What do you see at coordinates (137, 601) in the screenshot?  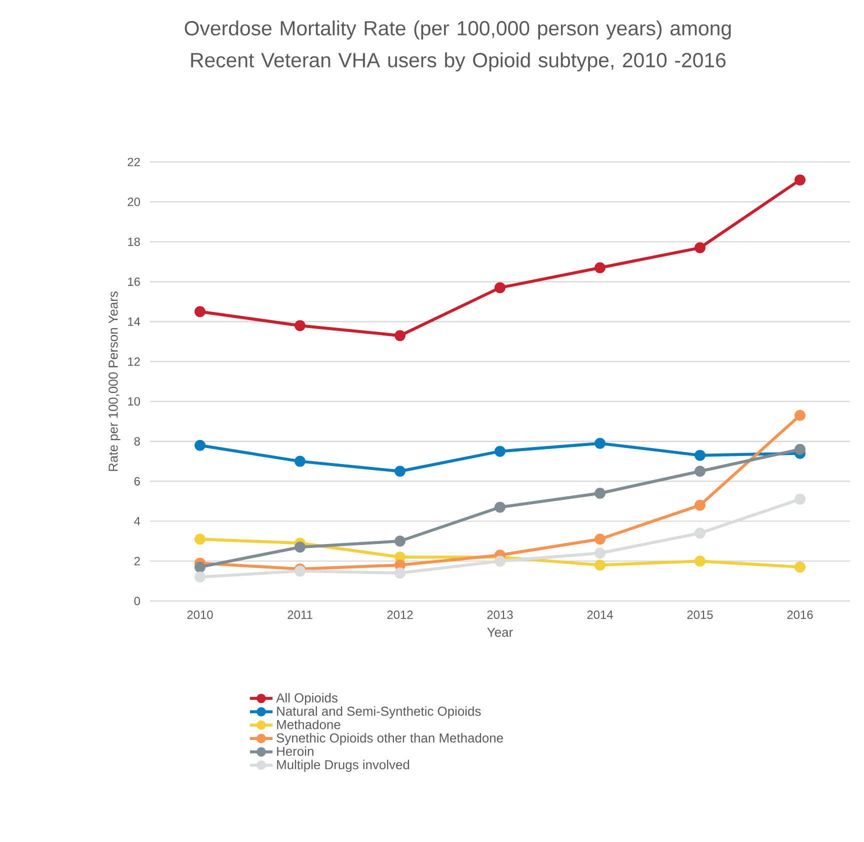 I see `y-tick-label: 0` at bounding box center [137, 601].